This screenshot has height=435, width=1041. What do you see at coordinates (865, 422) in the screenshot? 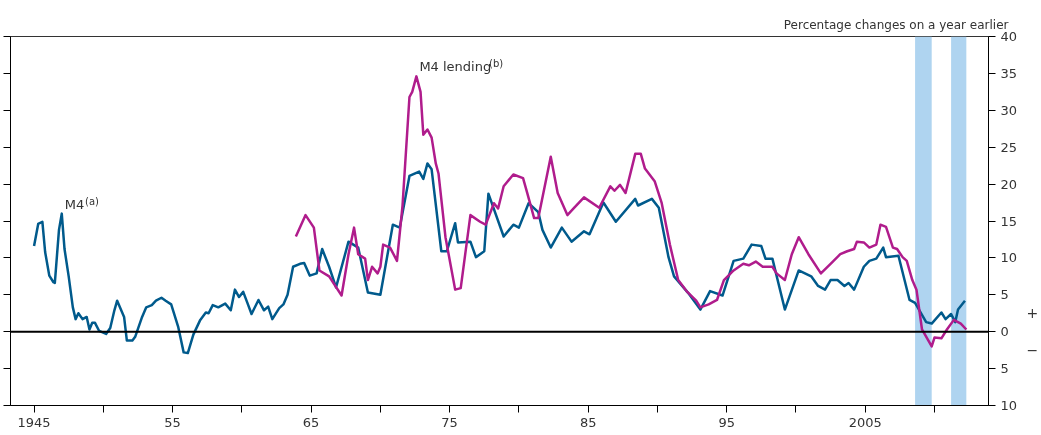
I see `x-tick-label: 2005` at bounding box center [865, 422].